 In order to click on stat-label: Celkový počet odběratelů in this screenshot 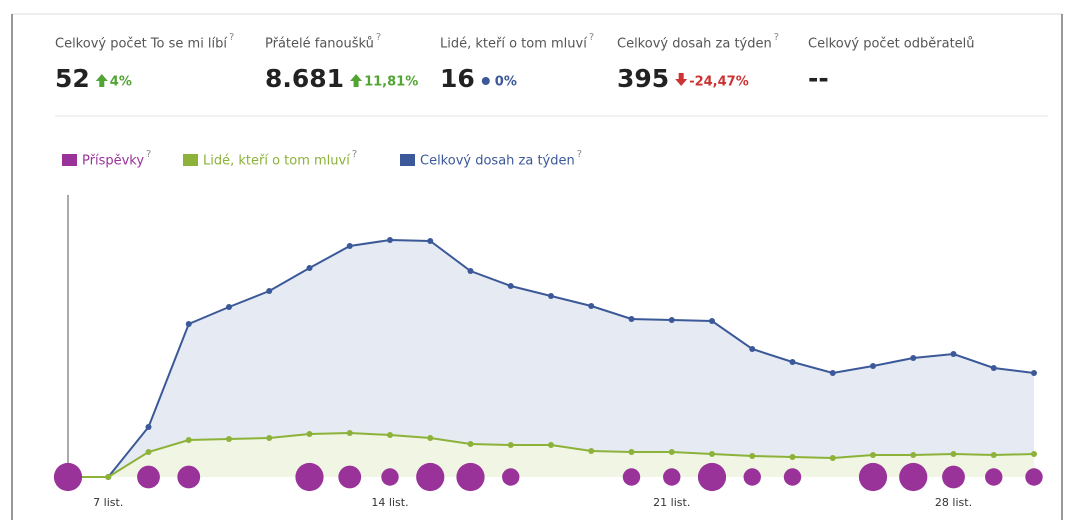, I will do `click(891, 44)`.